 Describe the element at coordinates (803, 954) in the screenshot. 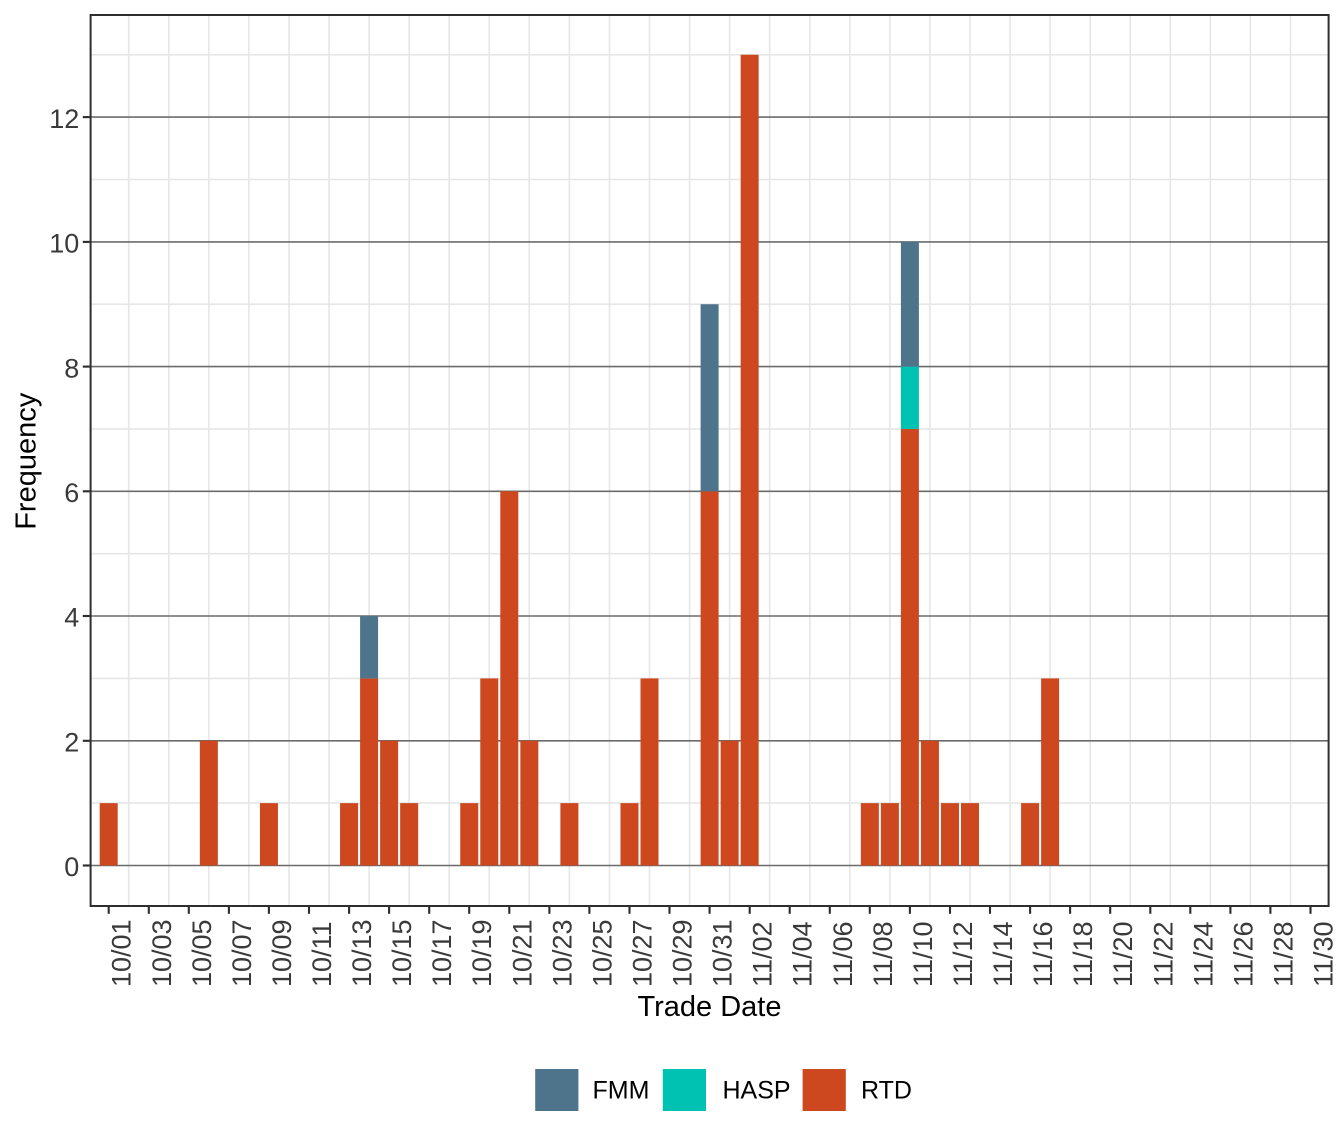

I see `svg-text: 11/04` at that location.